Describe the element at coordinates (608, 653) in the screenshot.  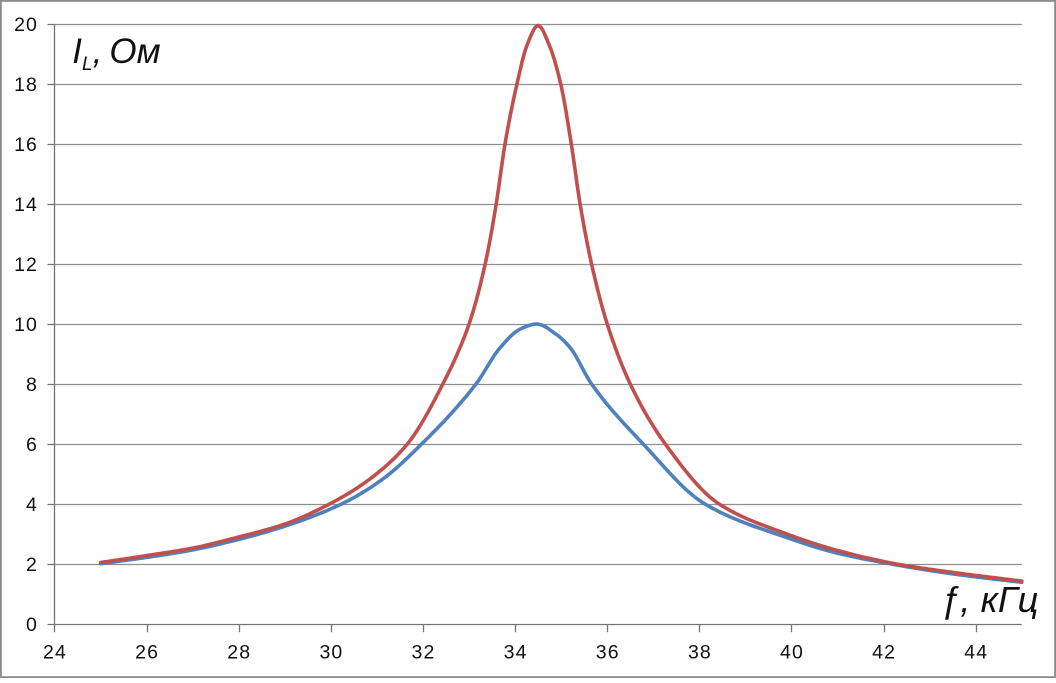
I see `svg-text: 36` at that location.